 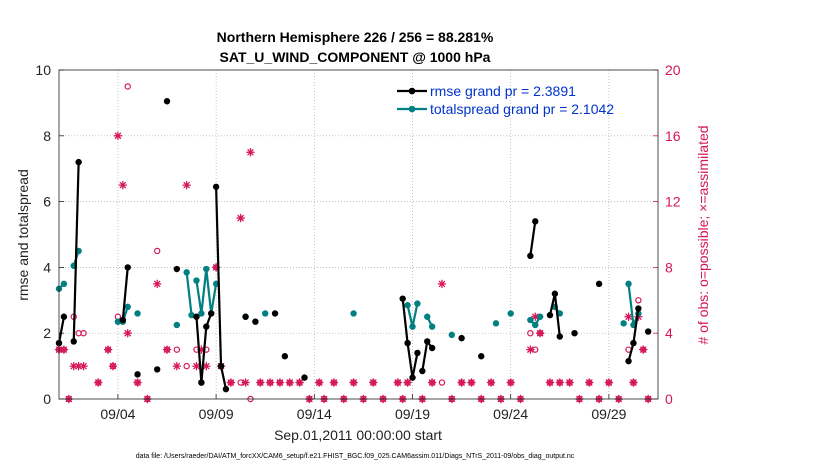 I want to click on x-tick-label: 09/19, so click(x=412, y=414).